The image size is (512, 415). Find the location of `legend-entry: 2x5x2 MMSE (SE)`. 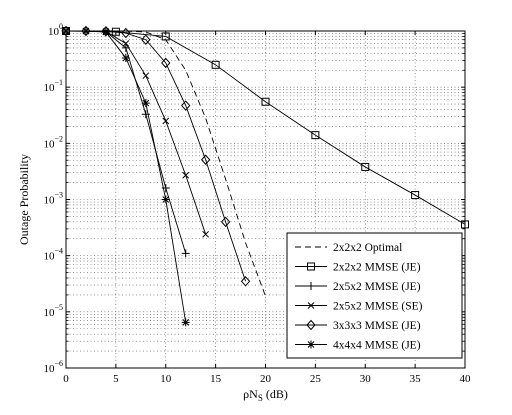

legend-entry: 2x5x2 MMSE (SE) is located at coordinates (359, 307).